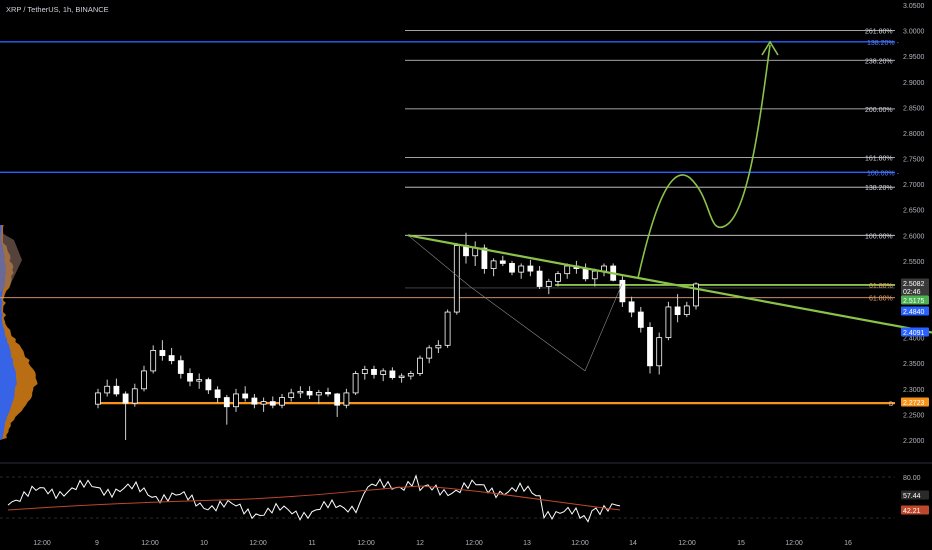  What do you see at coordinates (914, 6) in the screenshot?
I see `price-tick-label: 3.0500` at bounding box center [914, 6].